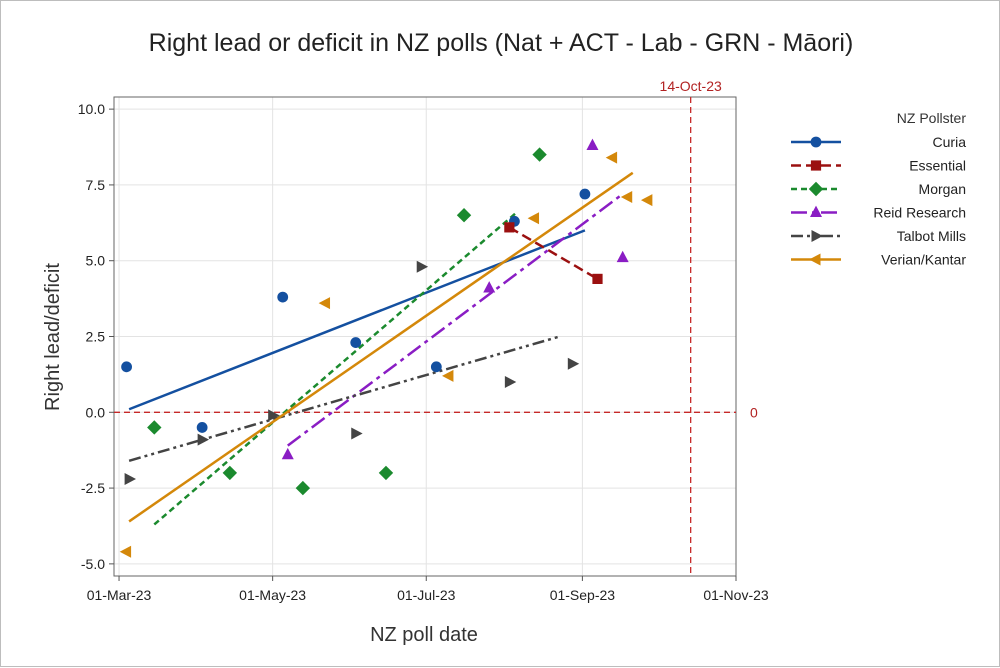 This screenshot has height=668, width=1000. What do you see at coordinates (93, 488) in the screenshot?
I see `y-tick-label: -2.5` at bounding box center [93, 488].